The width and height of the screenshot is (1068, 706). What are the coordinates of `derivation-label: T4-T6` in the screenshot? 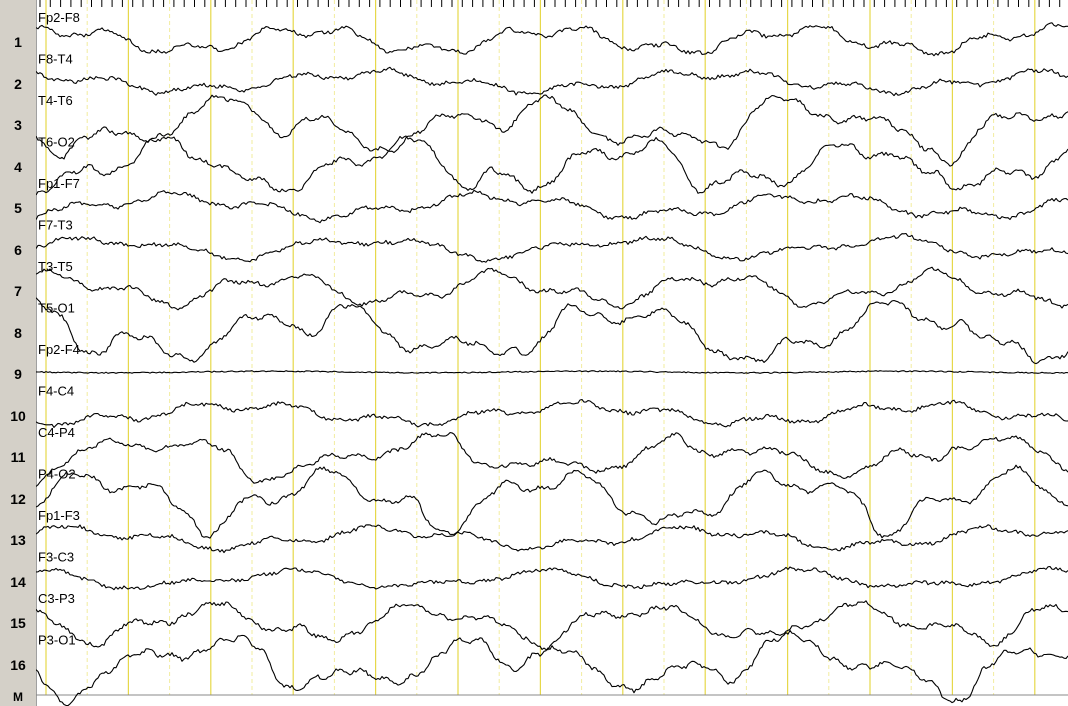 It's located at (55, 100).